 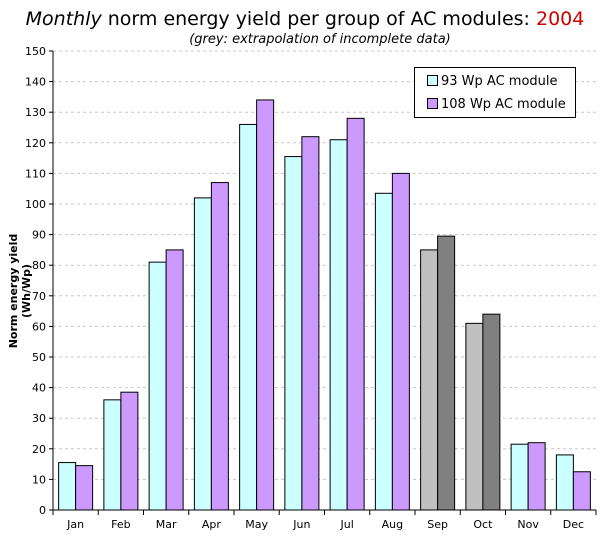 What do you see at coordinates (560, 19) in the screenshot?
I see `chart-title-year: 2004` at bounding box center [560, 19].